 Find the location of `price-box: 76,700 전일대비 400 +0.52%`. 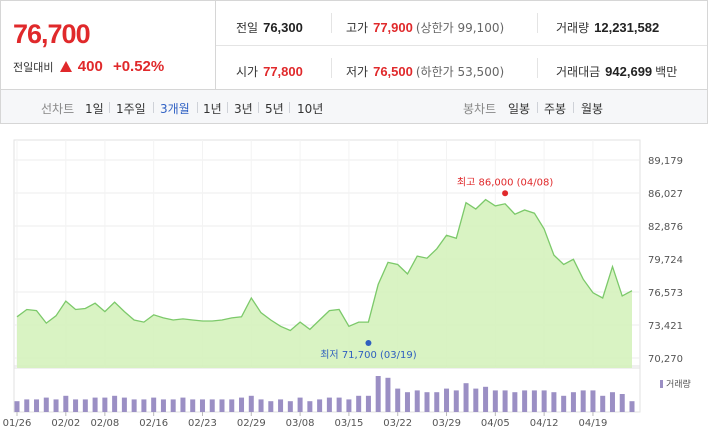

price-box: 76,700 전일대비 400 +0.52% is located at coordinates (108, 45).